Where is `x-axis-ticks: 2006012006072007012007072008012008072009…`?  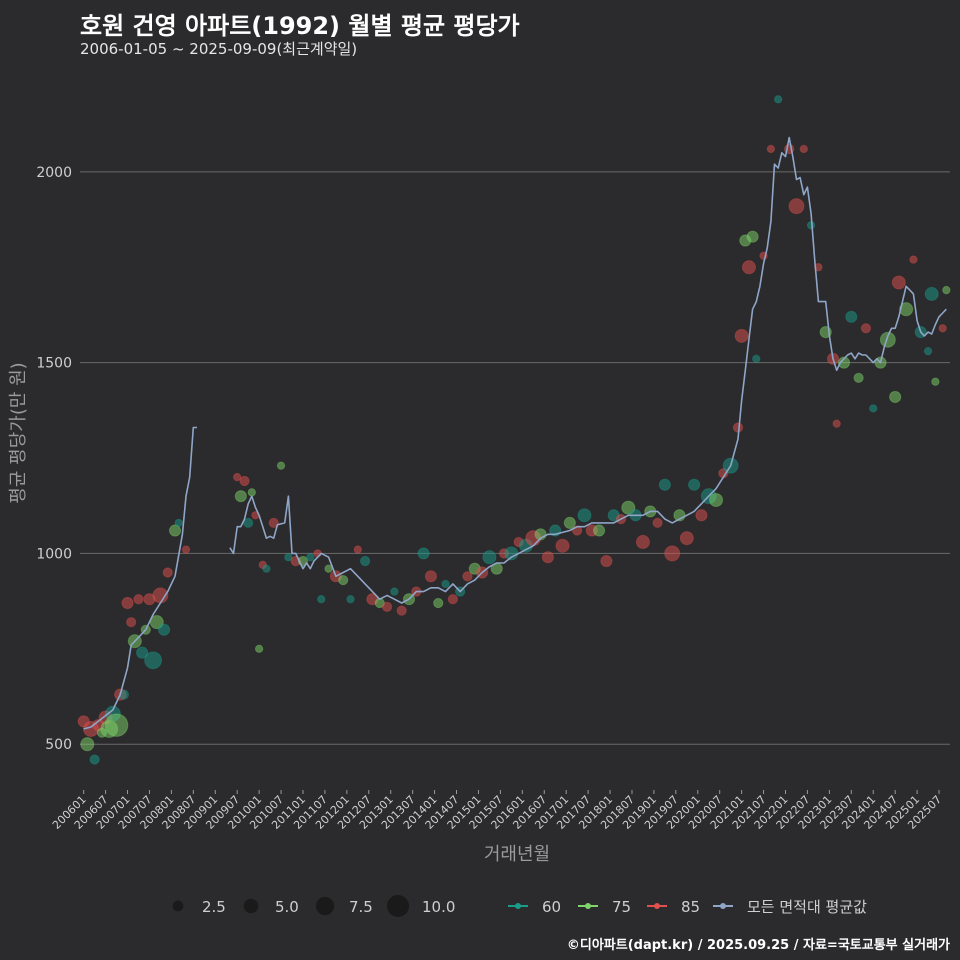 x-axis-ticks: 2006012006072007012007072008012008072009… is located at coordinates (497, 811).